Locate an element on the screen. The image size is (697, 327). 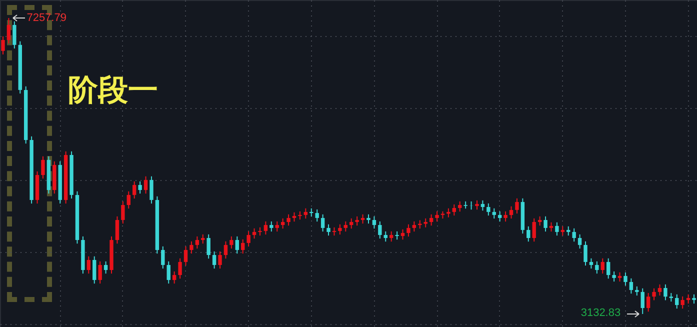
annotation: 7257.79 is located at coordinates (46, 18).